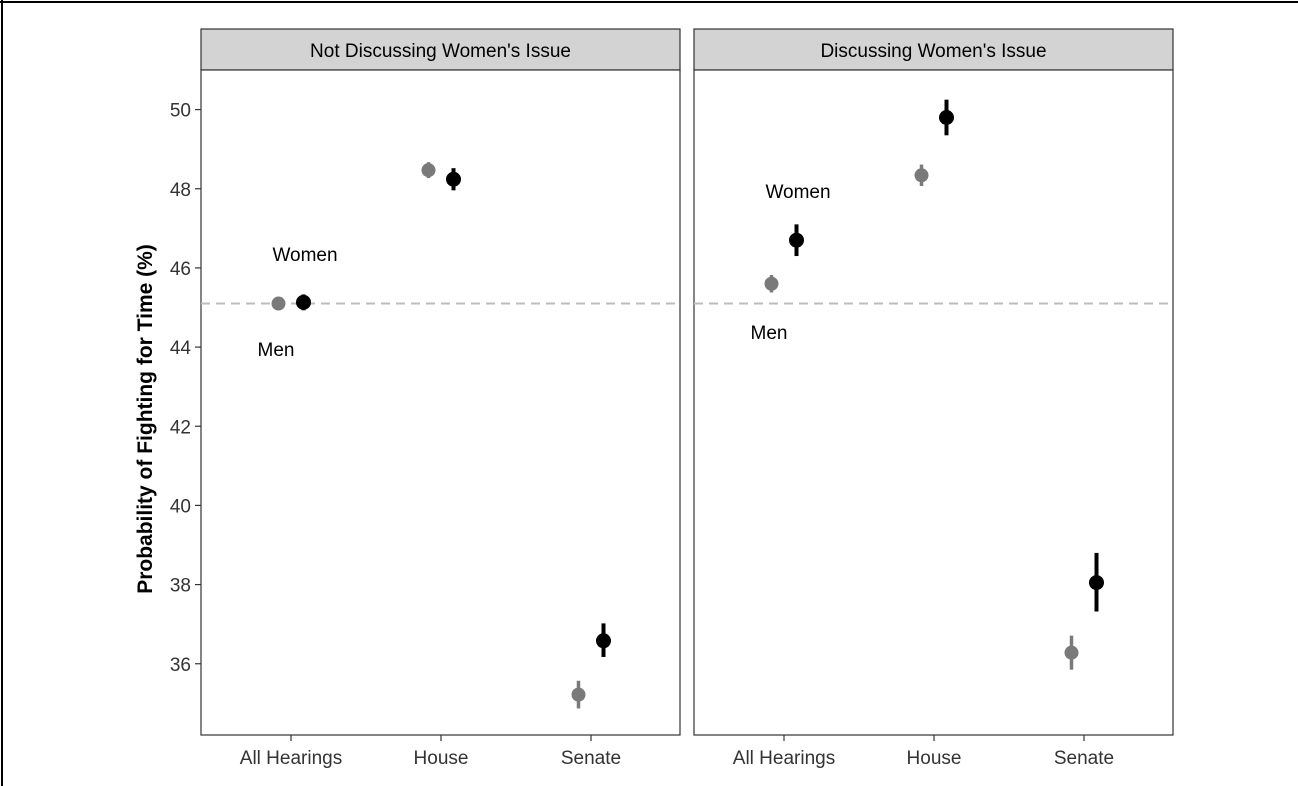 This screenshot has width=1298, height=786. Describe the element at coordinates (180, 190) in the screenshot. I see `y-tick-label: 48` at that location.